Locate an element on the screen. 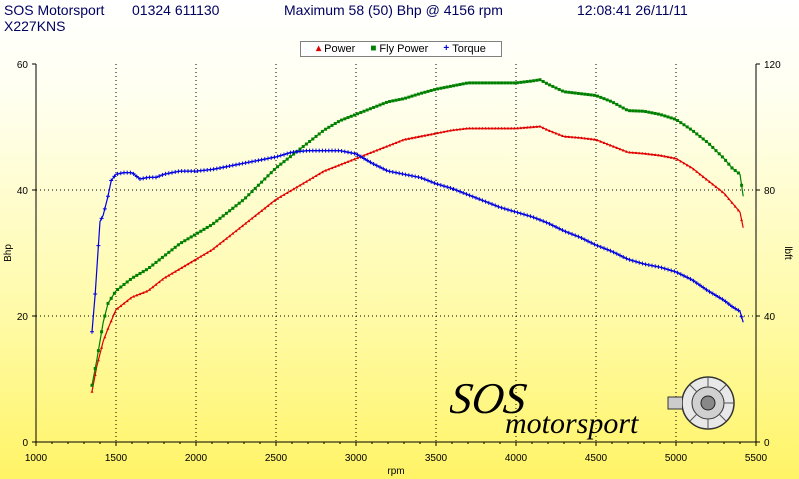 The image size is (799, 479). logo-text-sos: SOS is located at coordinates (489, 398).